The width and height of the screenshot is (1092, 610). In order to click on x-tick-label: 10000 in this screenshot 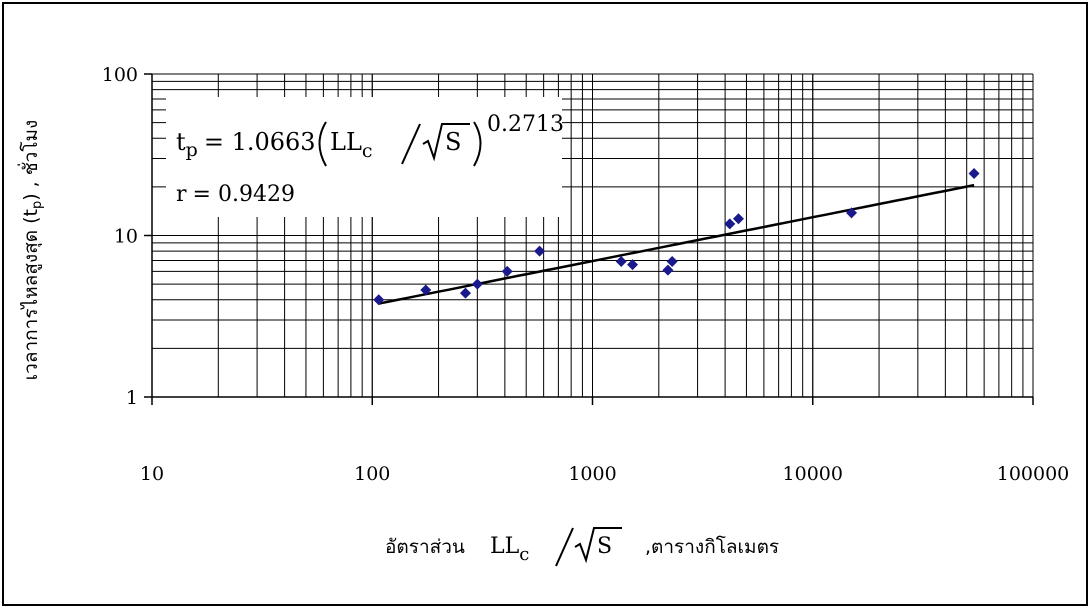, I will do `click(813, 474)`.